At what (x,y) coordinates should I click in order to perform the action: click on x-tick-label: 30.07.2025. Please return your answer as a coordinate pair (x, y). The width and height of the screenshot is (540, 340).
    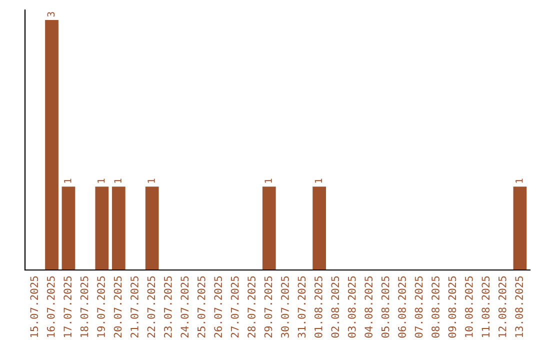
    Looking at the image, I should click on (285, 307).